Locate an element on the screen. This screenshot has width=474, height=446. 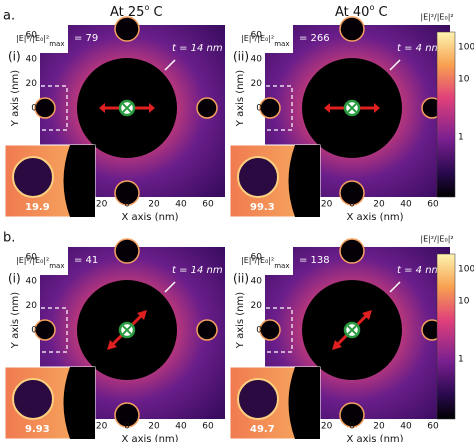
header-text: At 25 is located at coordinates (127, 12).